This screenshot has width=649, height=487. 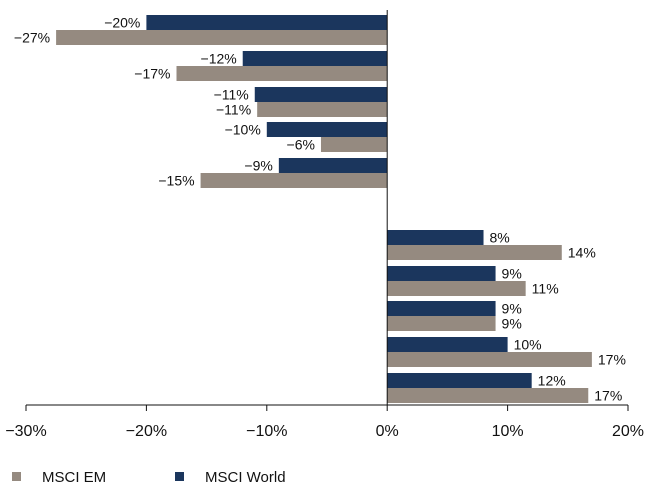 I want to click on world-label-10: 12%, so click(x=552, y=381).